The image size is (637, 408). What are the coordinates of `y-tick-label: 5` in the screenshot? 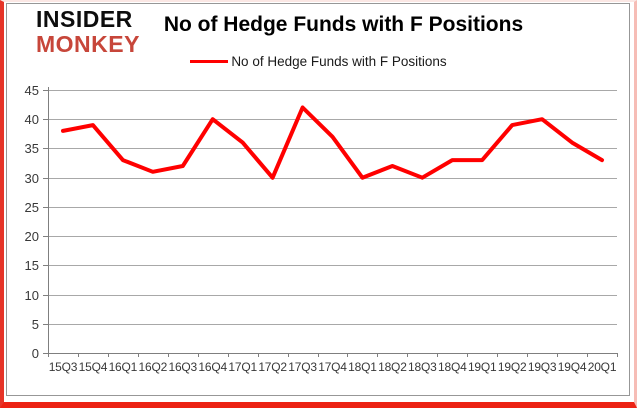 It's located at (35, 324).